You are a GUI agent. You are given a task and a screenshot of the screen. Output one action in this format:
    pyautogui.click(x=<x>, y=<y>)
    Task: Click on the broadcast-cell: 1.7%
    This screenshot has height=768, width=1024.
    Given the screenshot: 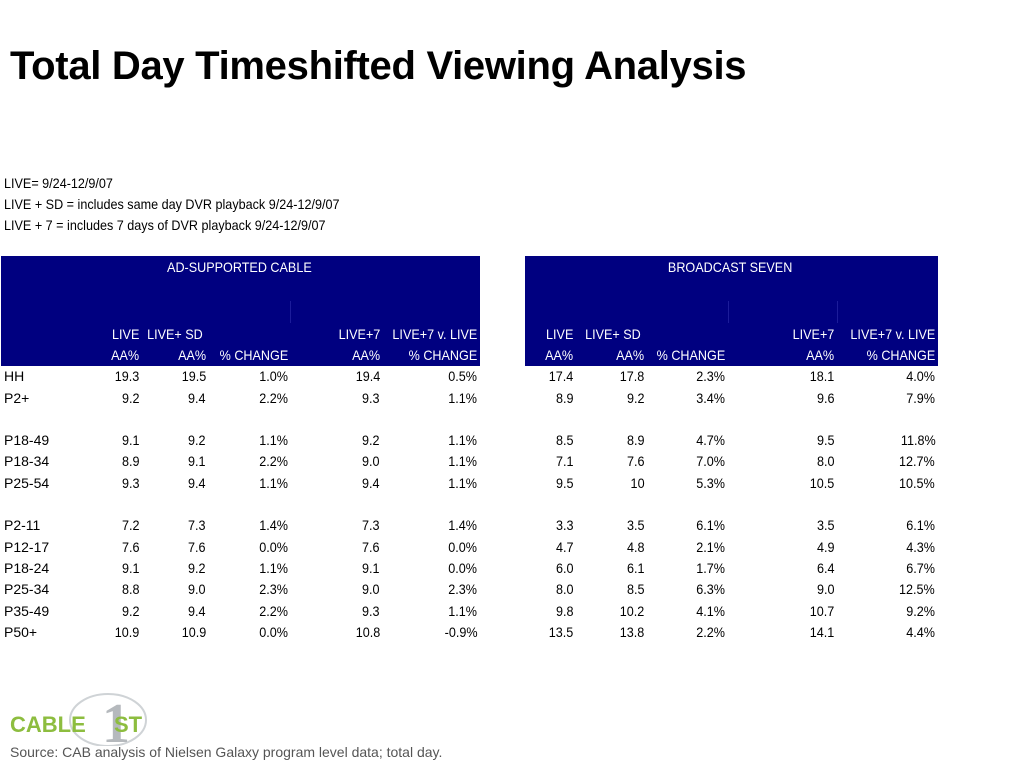 What is the action you would take?
    pyautogui.click(x=711, y=567)
    